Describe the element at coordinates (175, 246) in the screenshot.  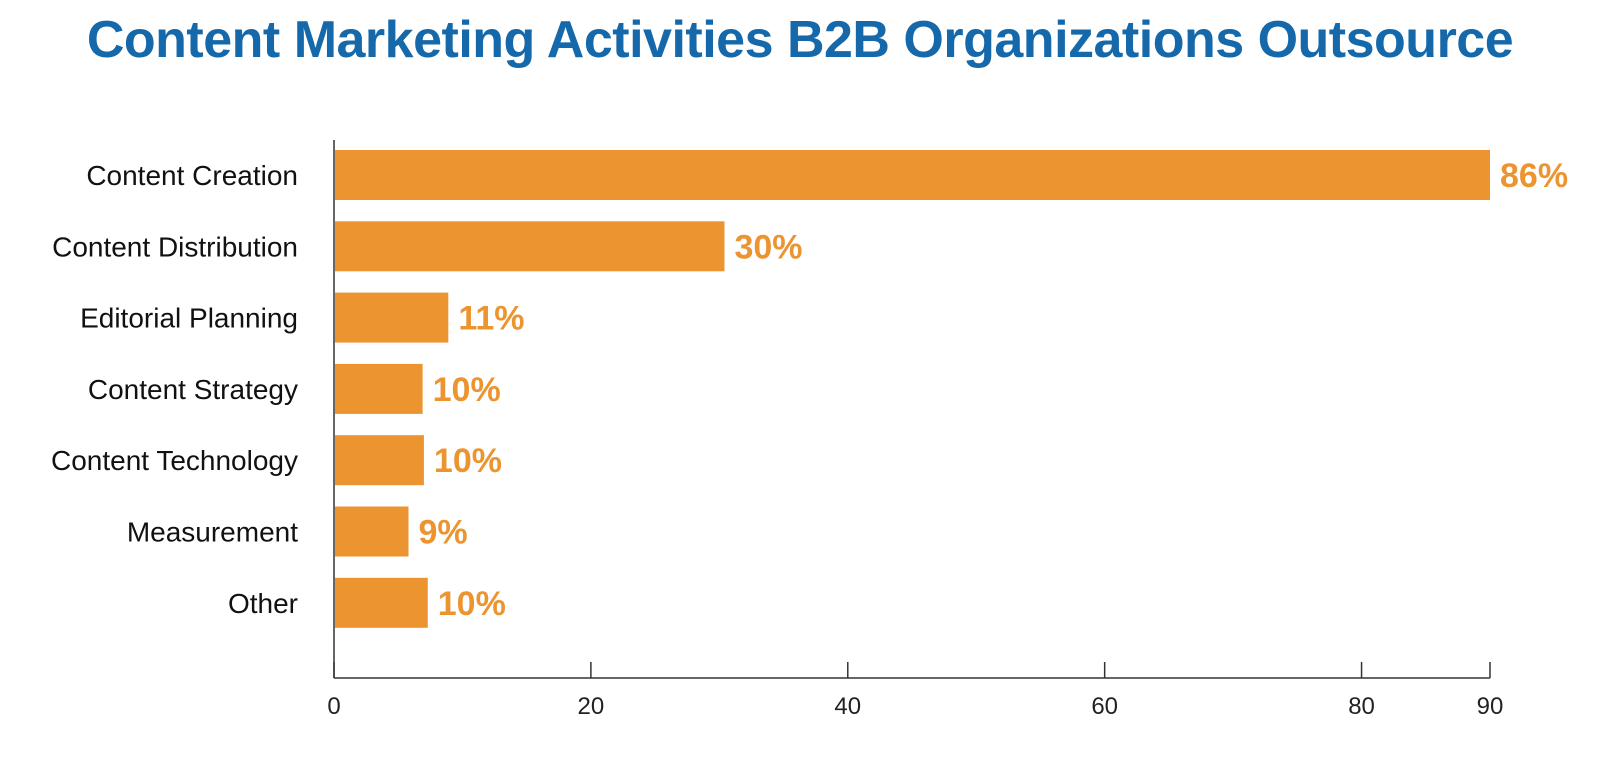
I see `category-label: Content Distribution` at that location.